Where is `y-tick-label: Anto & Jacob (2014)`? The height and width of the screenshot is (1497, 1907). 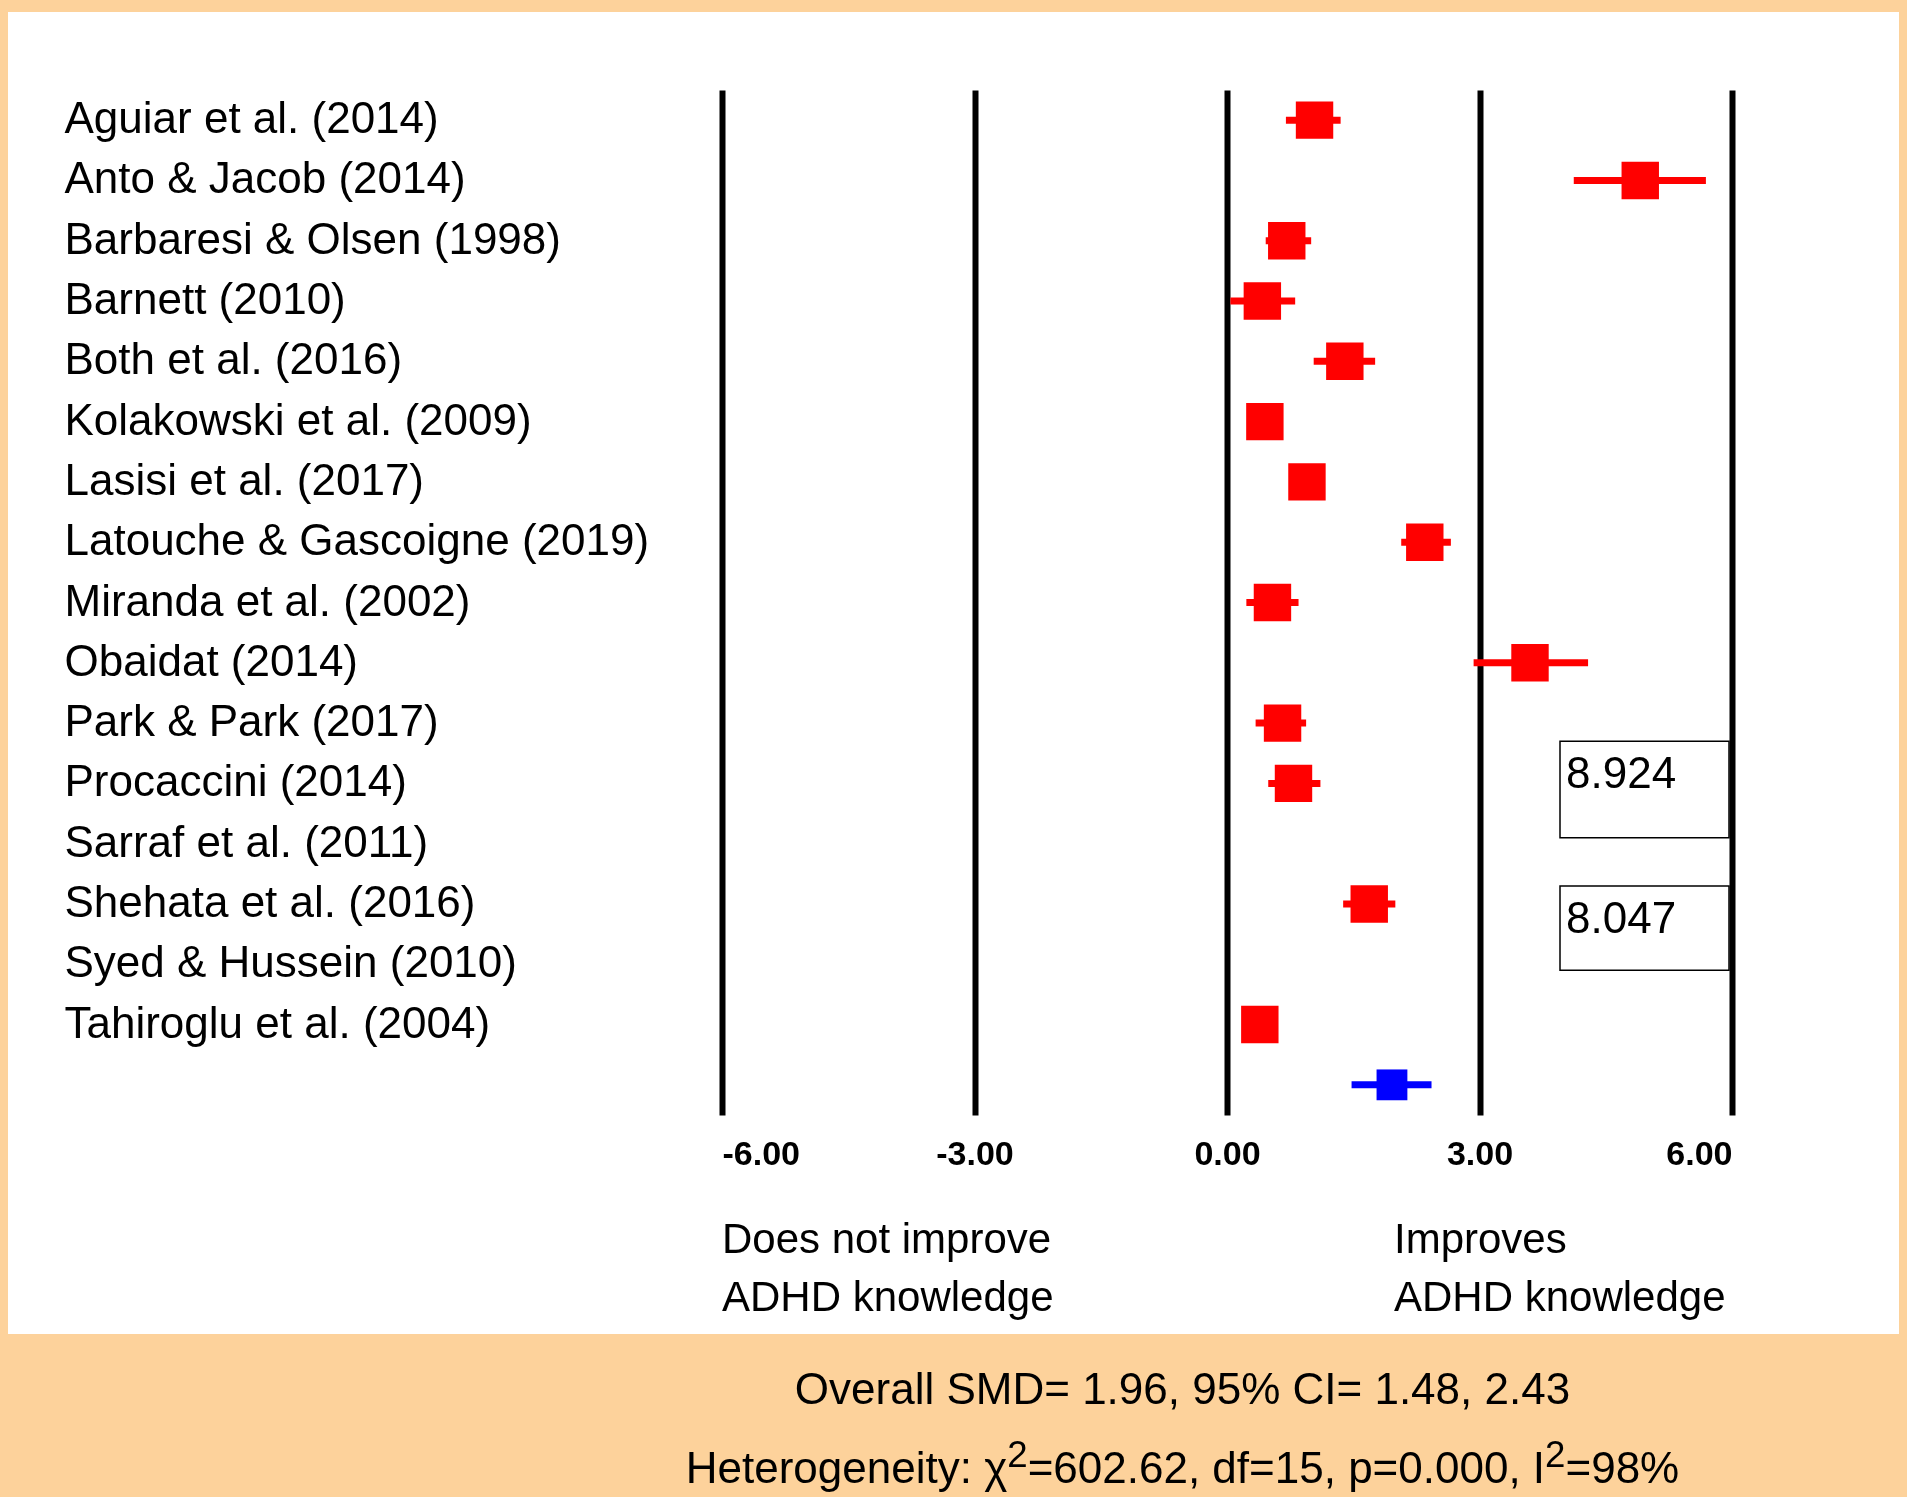 y-tick-label: Anto & Jacob (2014) is located at coordinates (265, 178).